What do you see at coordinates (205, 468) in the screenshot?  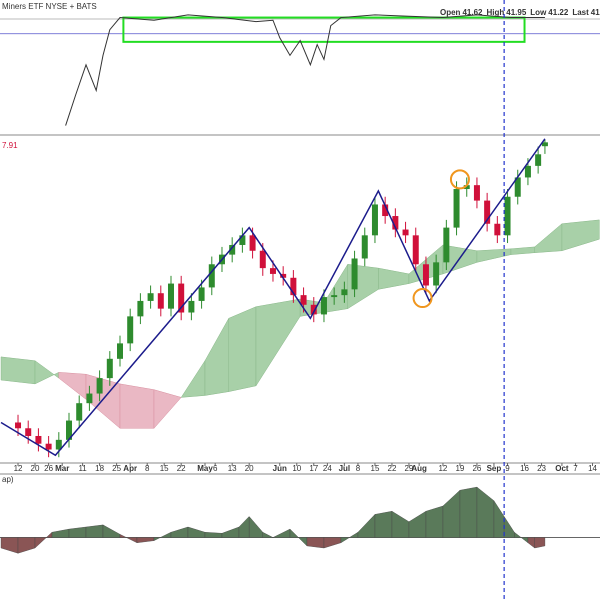 I see `x-tick-label: May` at bounding box center [205, 468].